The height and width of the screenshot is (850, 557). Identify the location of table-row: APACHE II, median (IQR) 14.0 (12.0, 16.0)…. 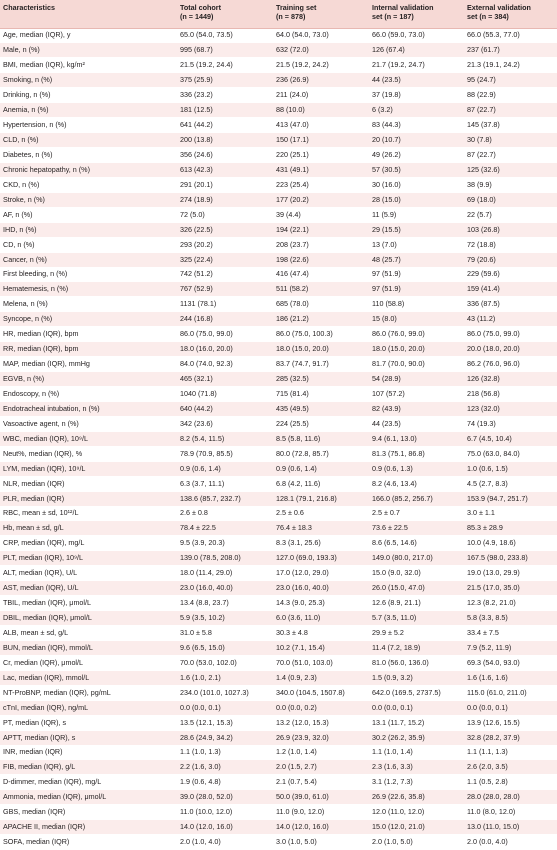
(278, 827).